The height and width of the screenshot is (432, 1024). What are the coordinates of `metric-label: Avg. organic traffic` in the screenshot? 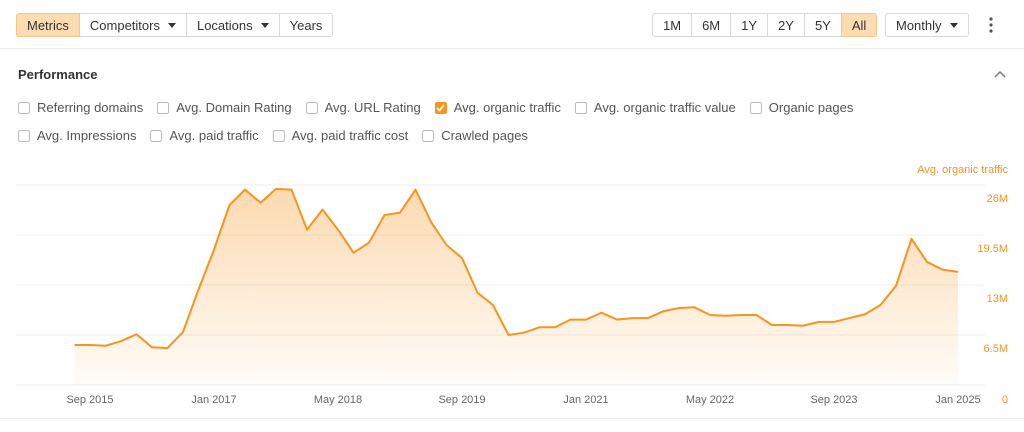 It's located at (507, 107).